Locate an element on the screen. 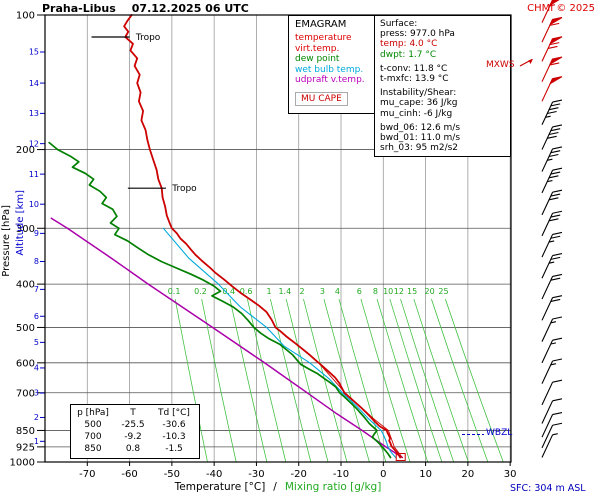 This screenshot has width=600, height=500. pressure-tick-label: 400 is located at coordinates (25, 285).